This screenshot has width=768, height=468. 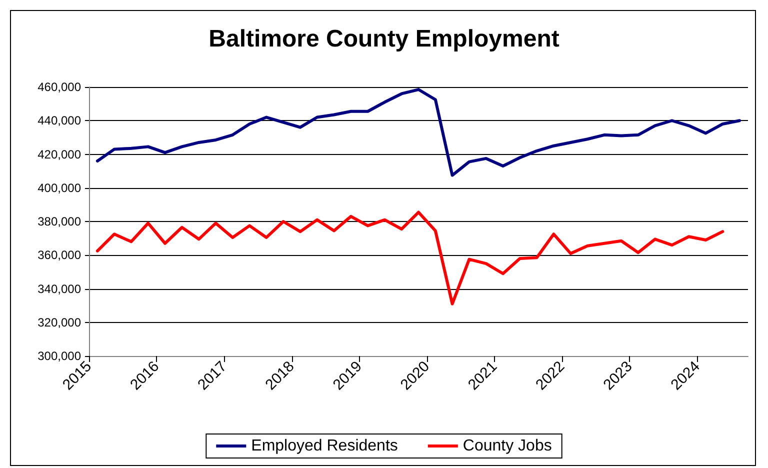 What do you see at coordinates (60, 322) in the screenshot?
I see `y-tick-label: 320,000` at bounding box center [60, 322].